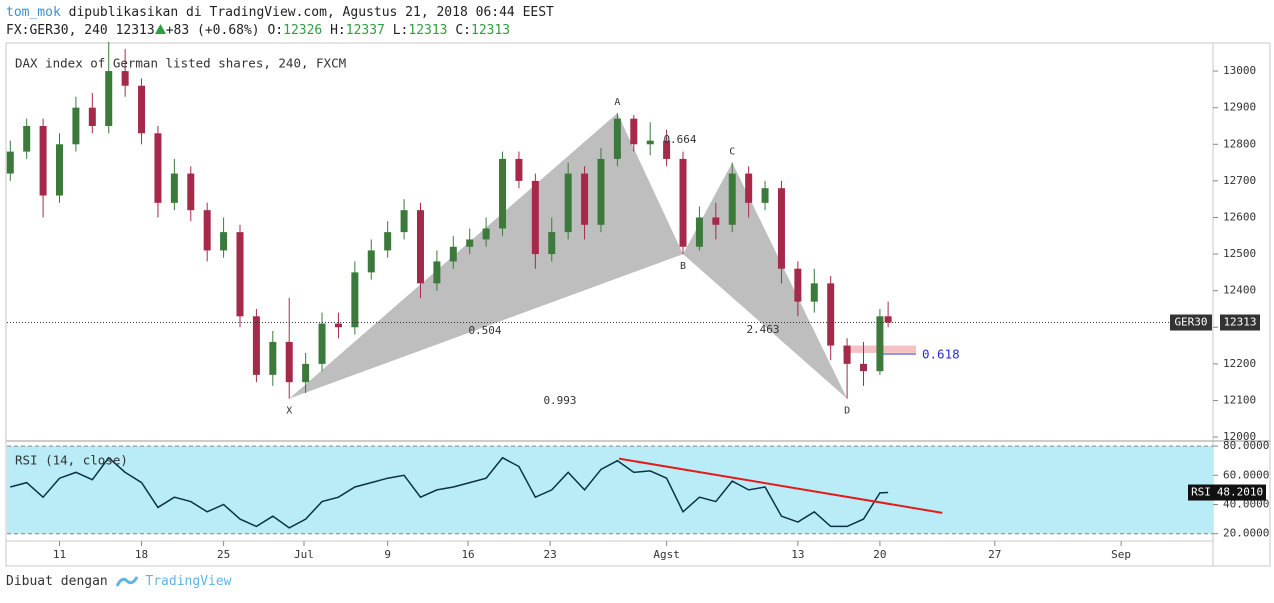  What do you see at coordinates (941, 354) in the screenshot?
I see `fib-label: 0.618` at bounding box center [941, 354].